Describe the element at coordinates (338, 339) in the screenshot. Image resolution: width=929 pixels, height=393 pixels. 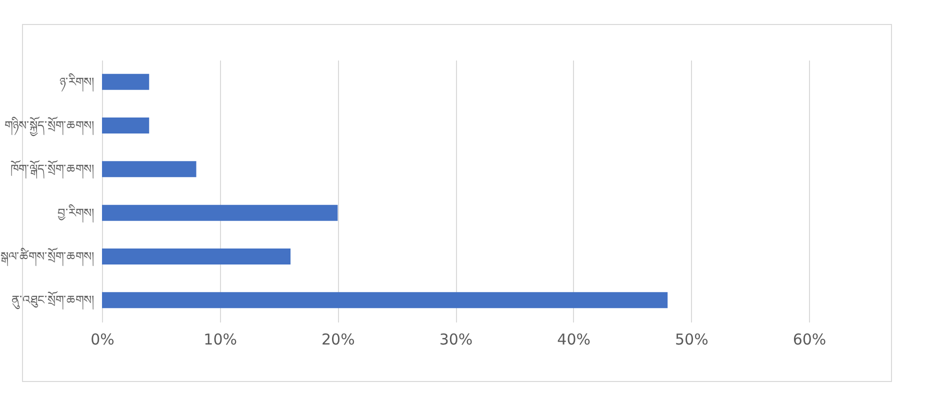
I see `x-tick-label: 20%` at that location.